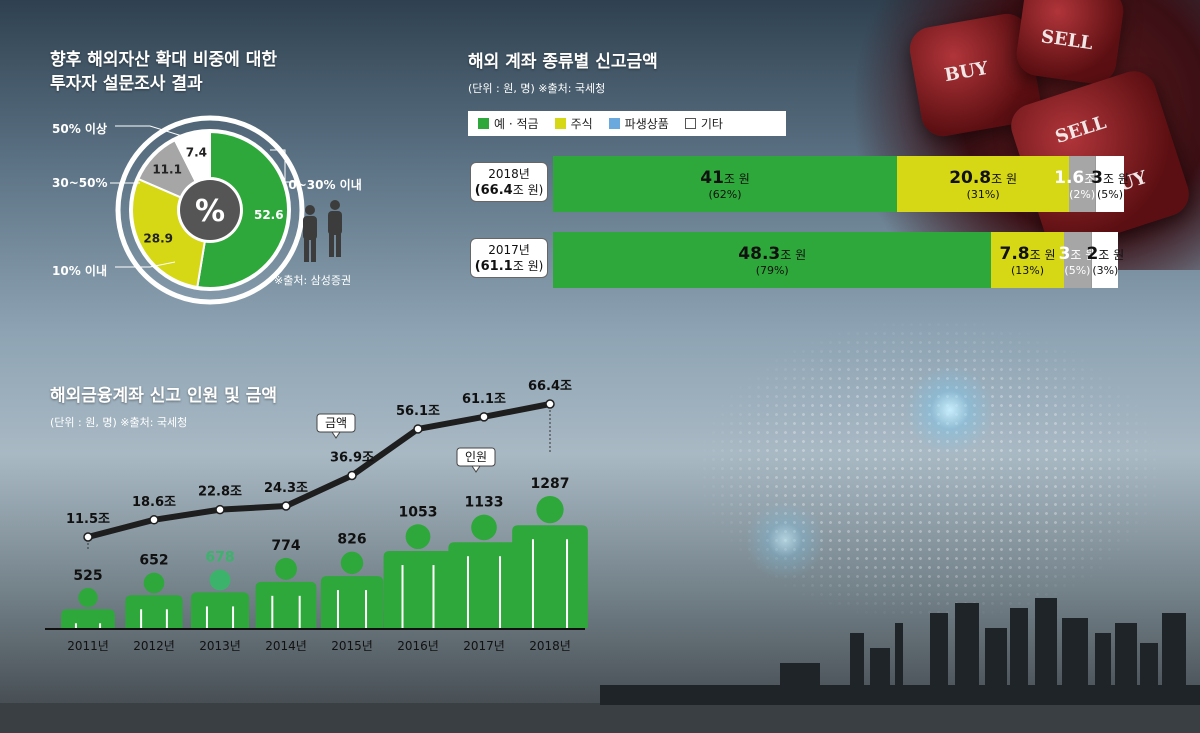  Describe the element at coordinates (528, 190) in the screenshot. I see `year-total-unit: 조 원)` at that location.